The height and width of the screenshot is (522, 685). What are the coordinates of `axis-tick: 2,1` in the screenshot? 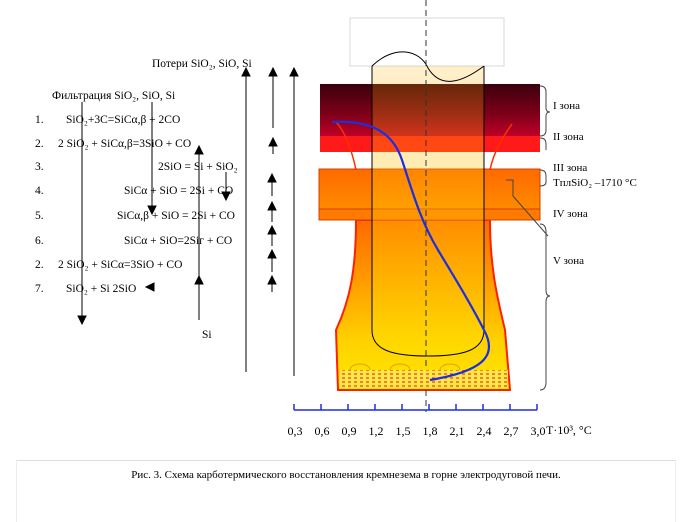 It's located at (457, 431).